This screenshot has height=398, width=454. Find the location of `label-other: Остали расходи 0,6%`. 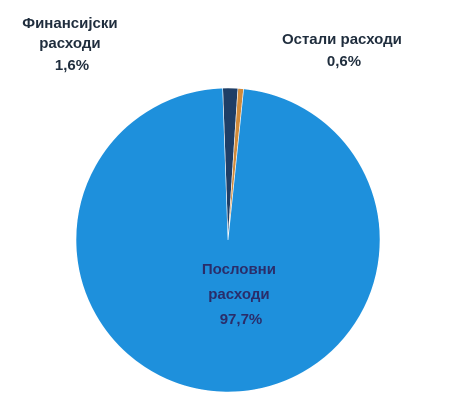

label-other: Остали расходи 0,6% is located at coordinates (344, 50).